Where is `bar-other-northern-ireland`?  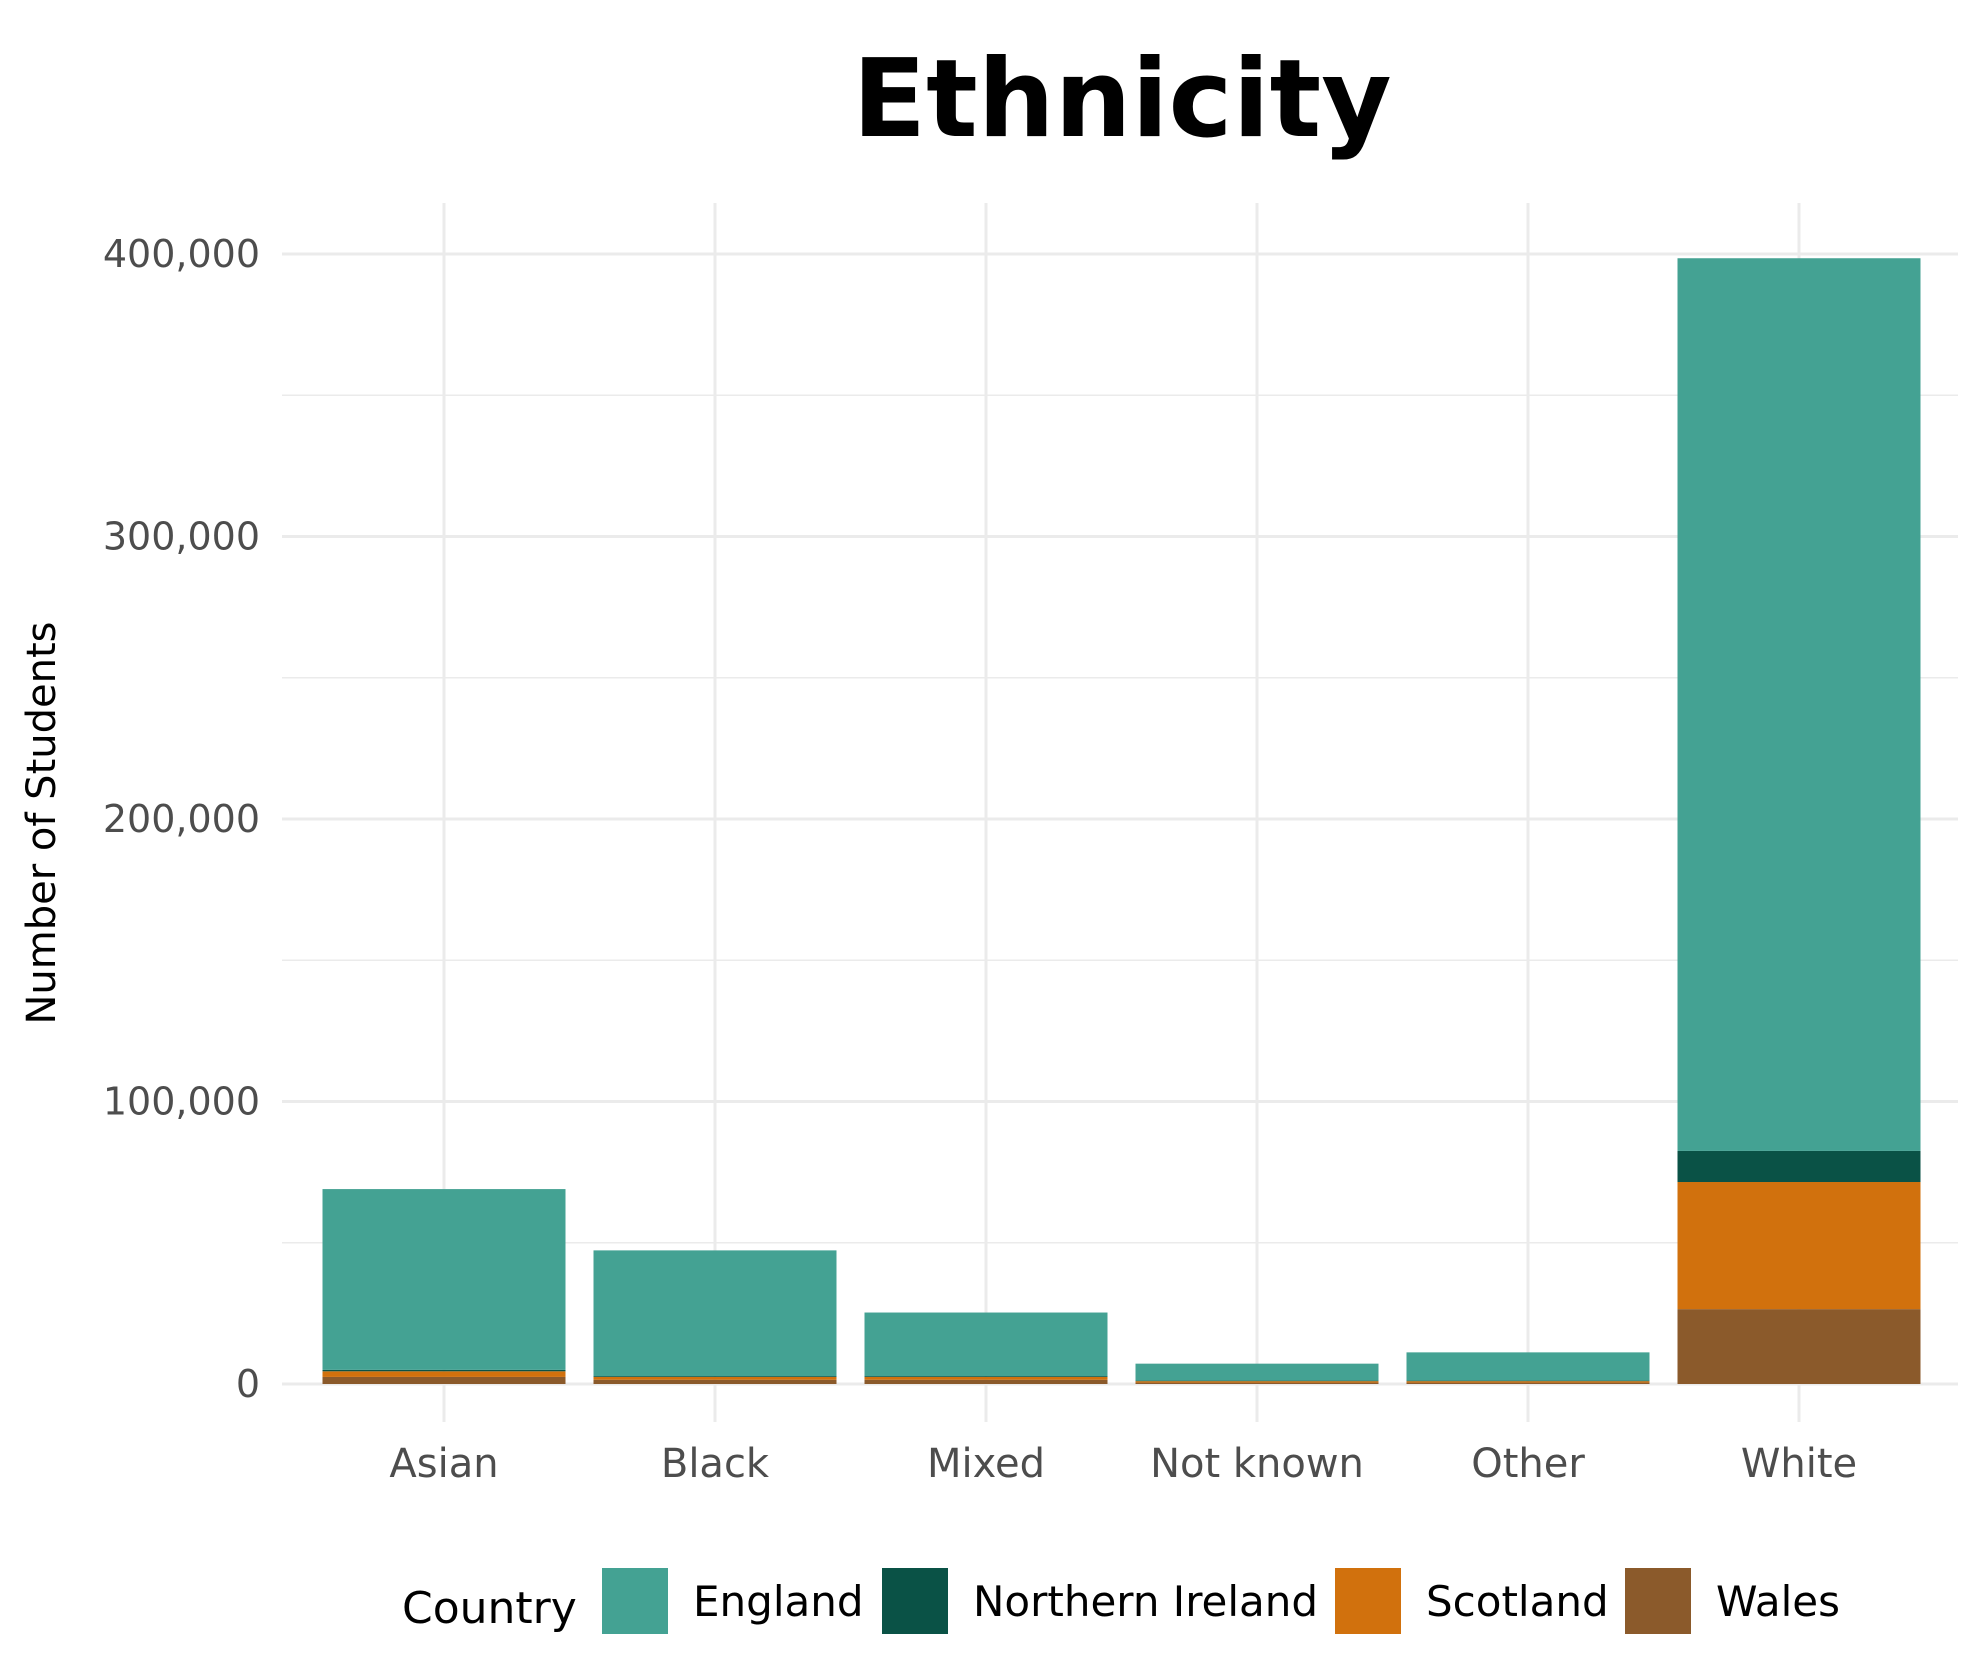
bar-other-northern-ireland is located at coordinates (1528, 1381).